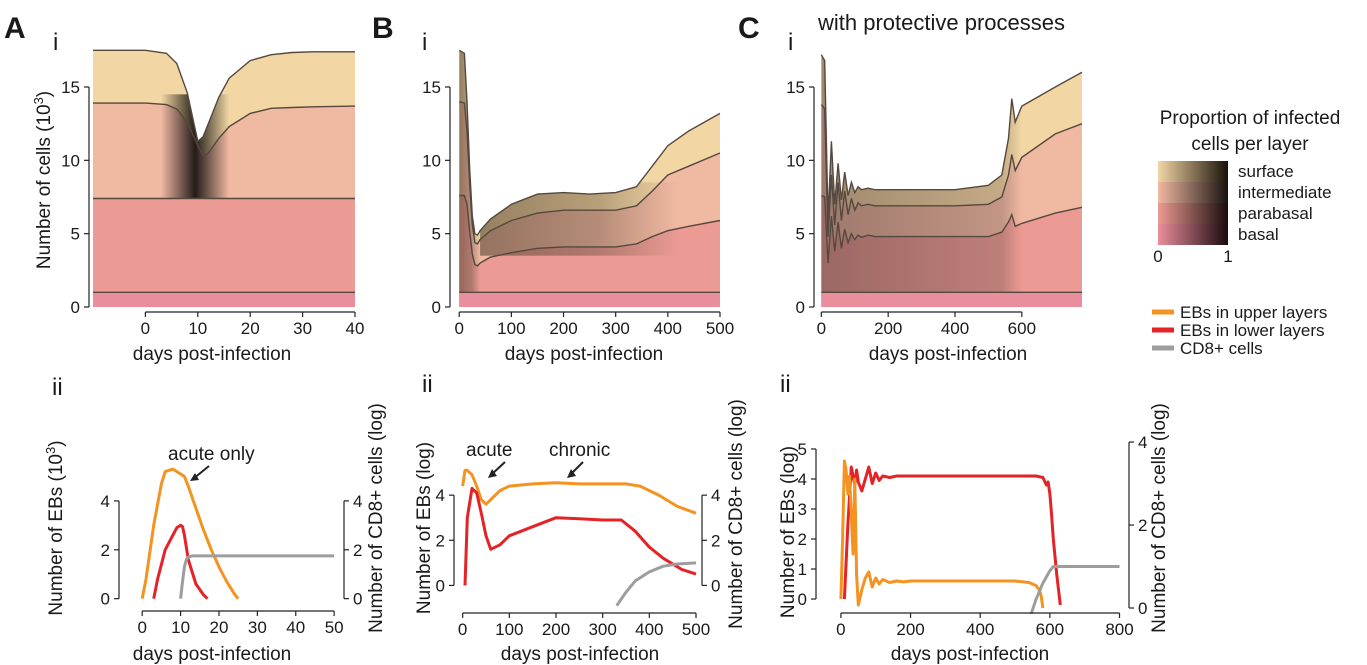 Image resolution: width=1367 pixels, height=665 pixels. I want to click on x-tick-label: 10, so click(197, 328).